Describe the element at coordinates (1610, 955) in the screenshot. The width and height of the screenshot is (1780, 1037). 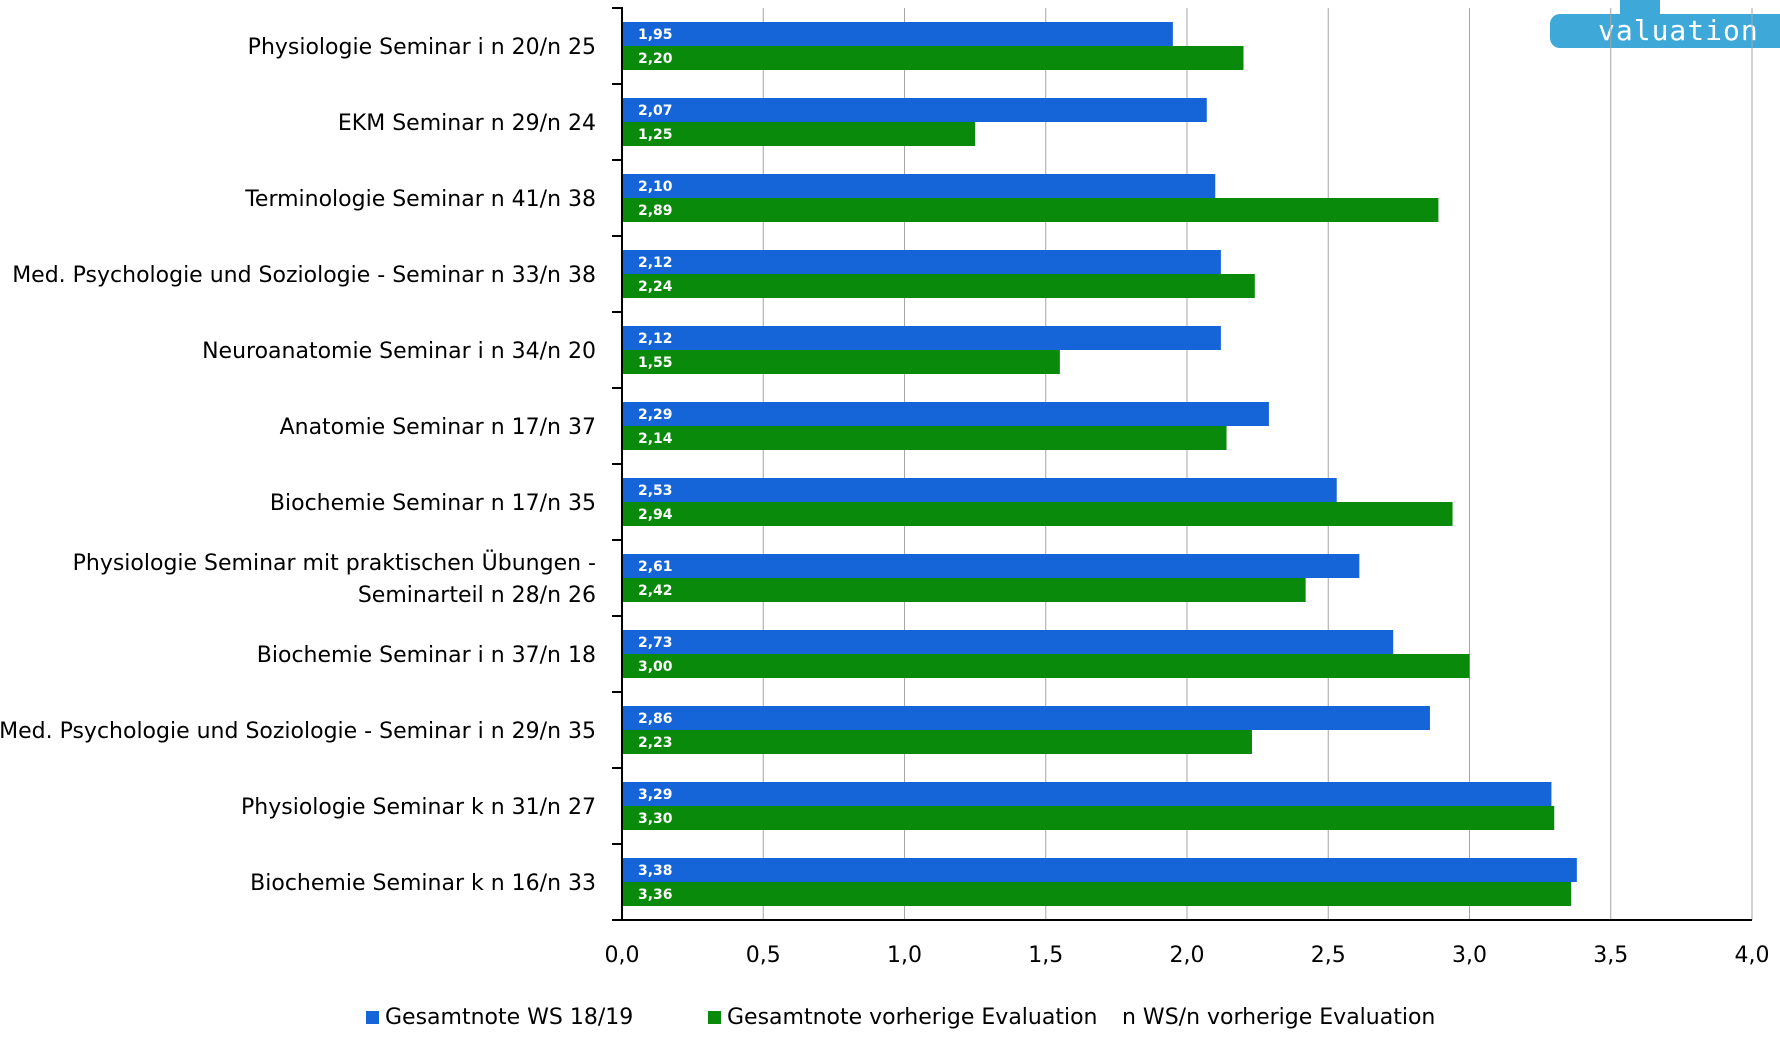
I see `x-tick-label: 3,5` at that location.